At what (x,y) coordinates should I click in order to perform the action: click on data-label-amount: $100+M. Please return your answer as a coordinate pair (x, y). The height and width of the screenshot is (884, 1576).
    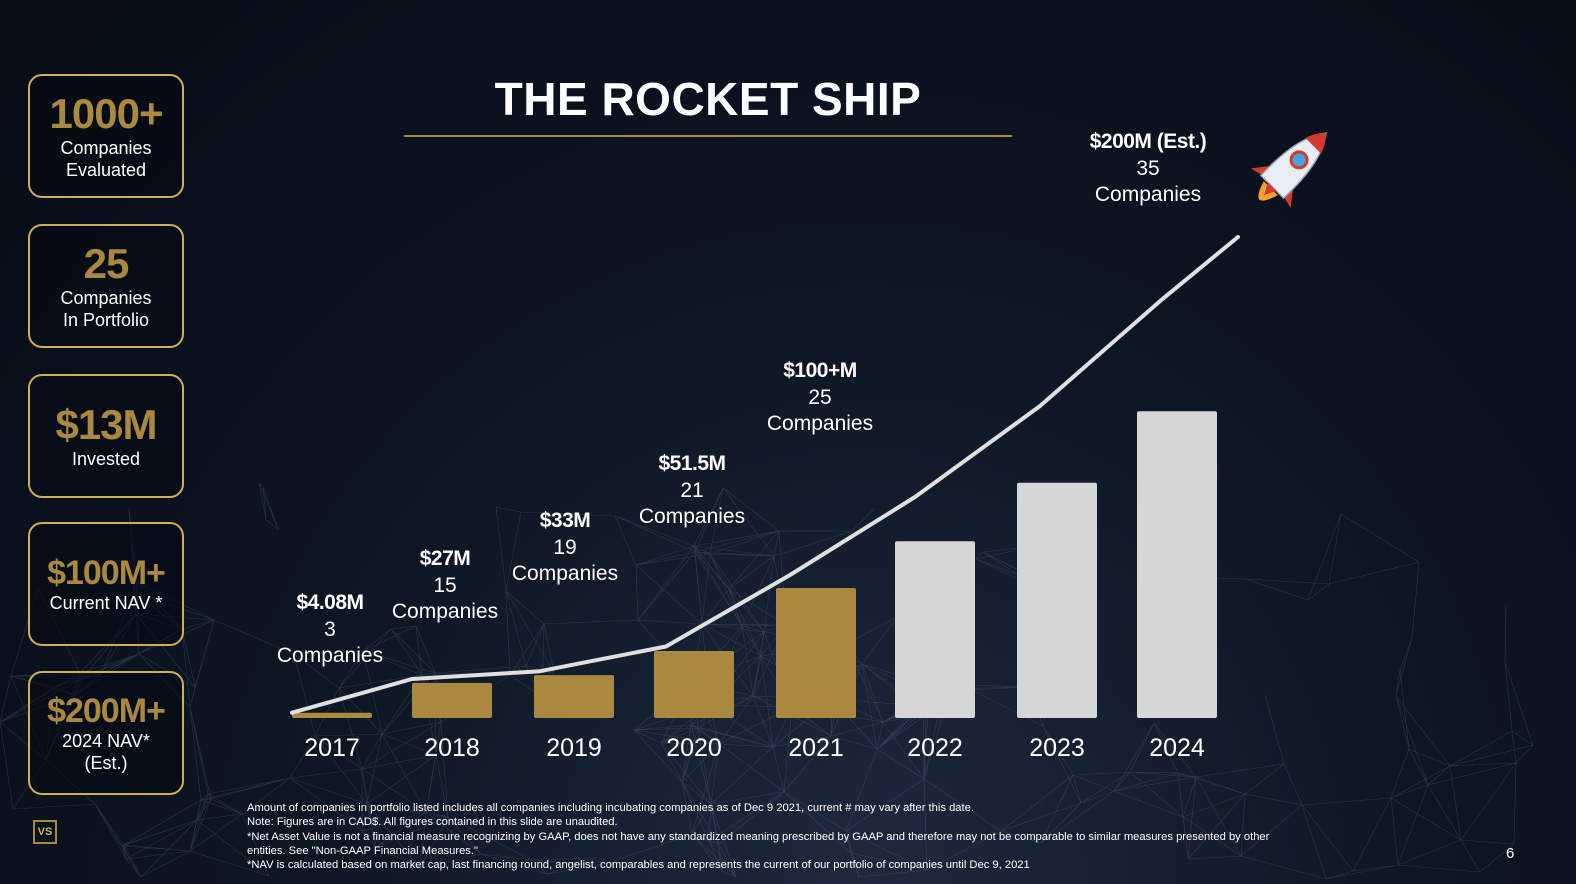
    Looking at the image, I should click on (819, 370).